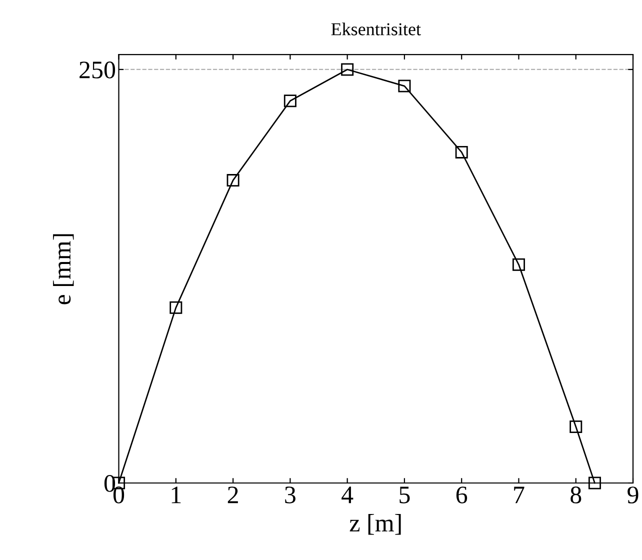  What do you see at coordinates (233, 495) in the screenshot?
I see `x-tick-label: 2` at bounding box center [233, 495].